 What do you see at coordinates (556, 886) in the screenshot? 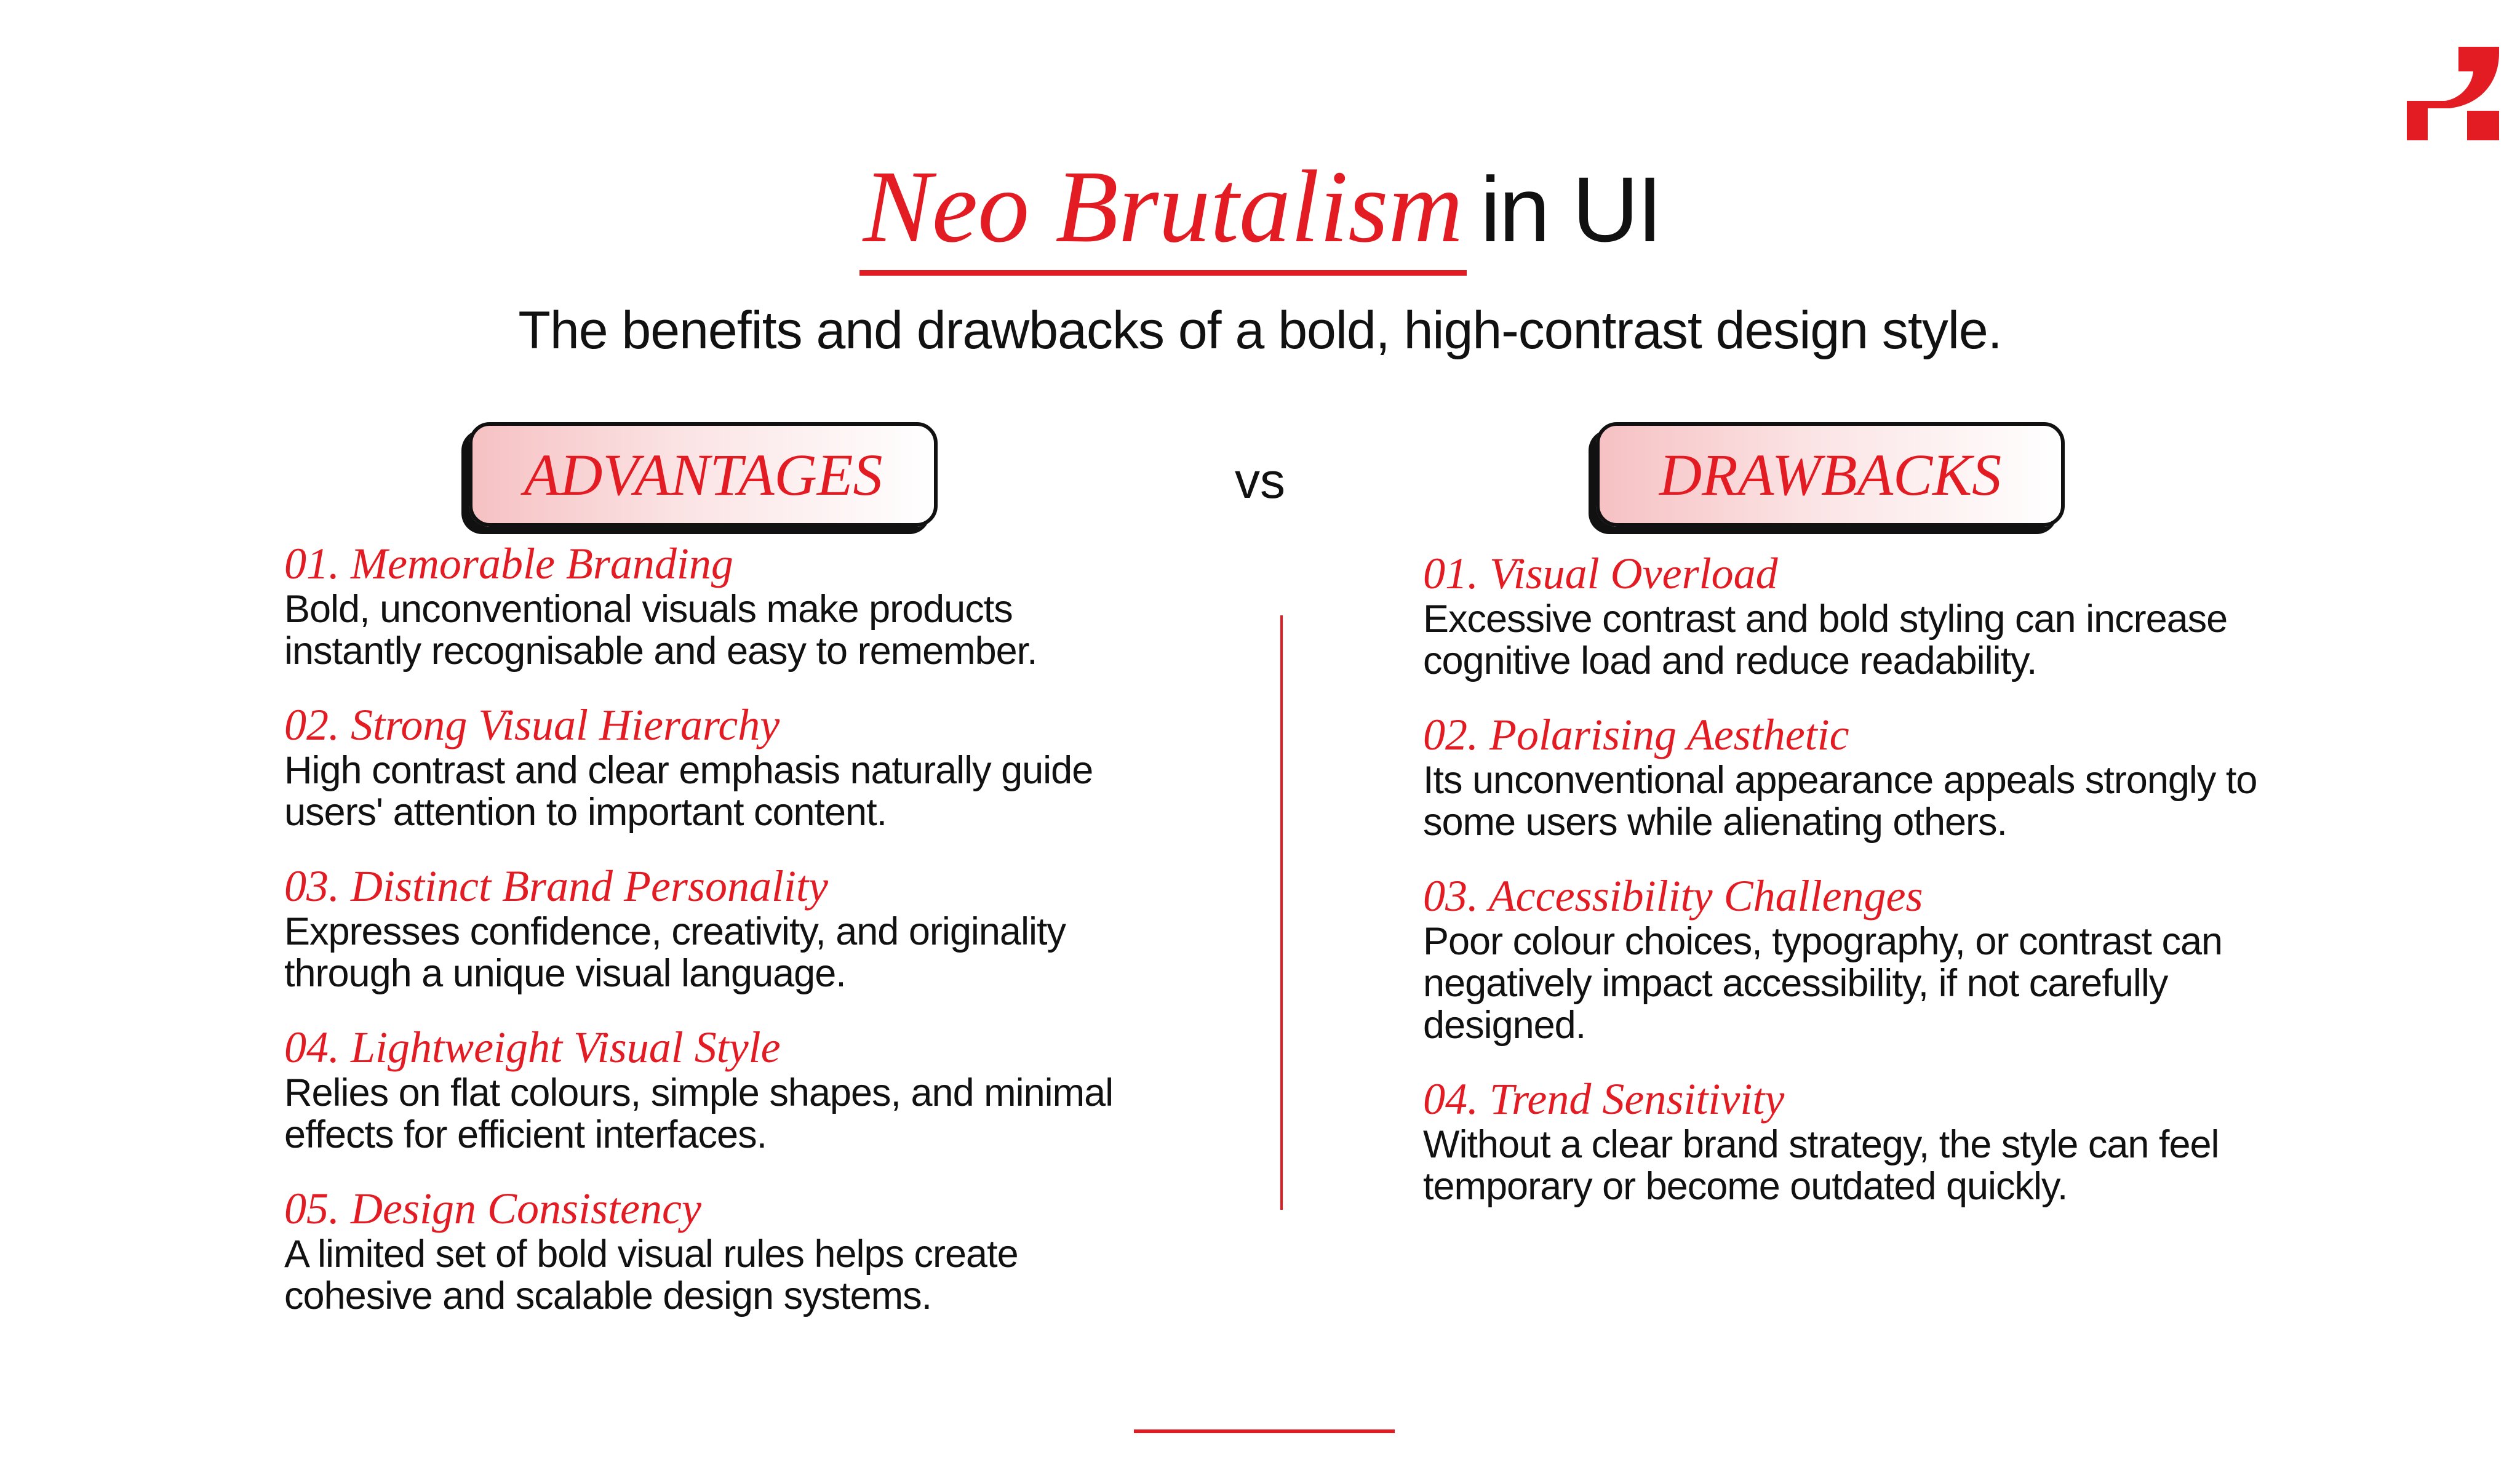
I see `advantage-title: 03. Distinct Brand Personality` at bounding box center [556, 886].